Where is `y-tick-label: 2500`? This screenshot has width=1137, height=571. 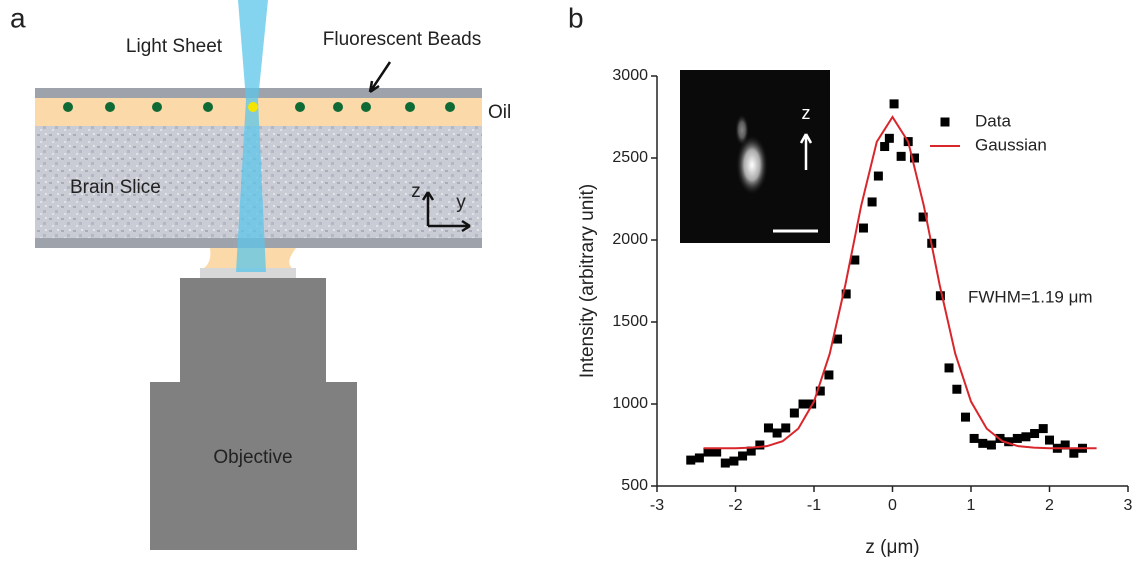
y-tick-label: 2500 is located at coordinates (630, 157).